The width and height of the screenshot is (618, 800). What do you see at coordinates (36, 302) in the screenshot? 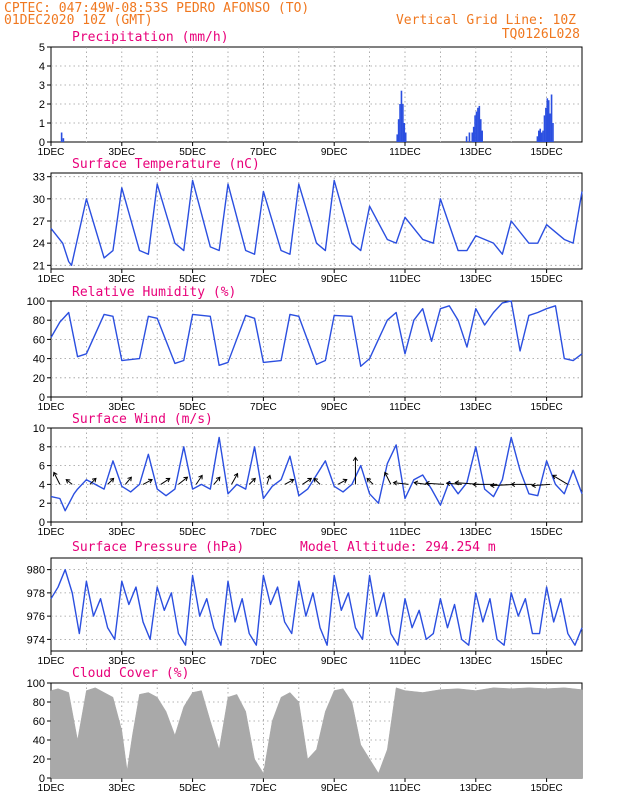
I see `humidity-ytick-label: 100` at bounding box center [36, 302].